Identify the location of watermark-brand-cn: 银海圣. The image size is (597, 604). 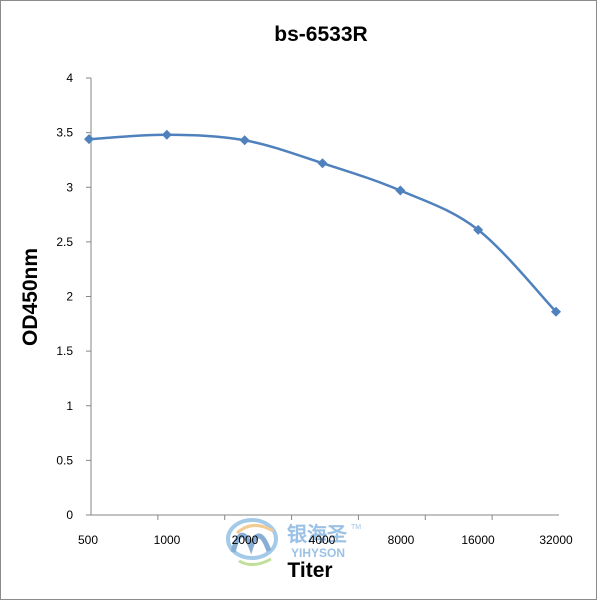
(317, 534).